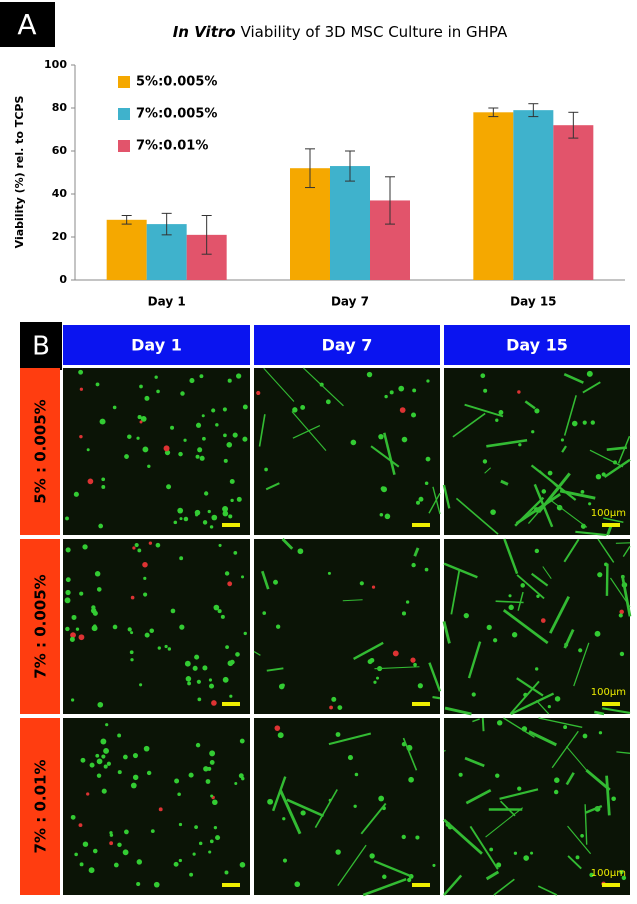  What do you see at coordinates (41, 347) in the screenshot?
I see `panel-label: B` at bounding box center [41, 347].